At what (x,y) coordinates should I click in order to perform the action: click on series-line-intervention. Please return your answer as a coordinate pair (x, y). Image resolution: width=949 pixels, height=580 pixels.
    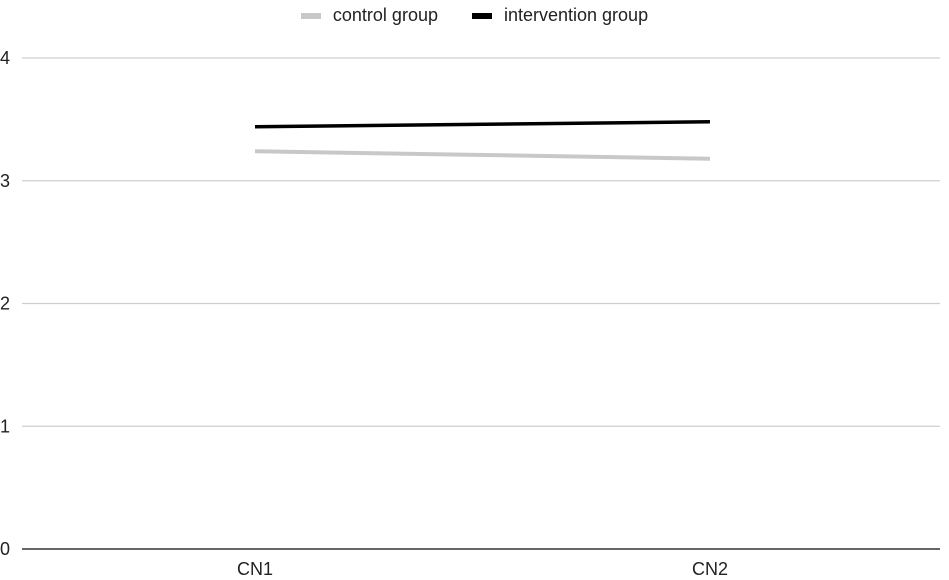
    Looking at the image, I should click on (482, 124).